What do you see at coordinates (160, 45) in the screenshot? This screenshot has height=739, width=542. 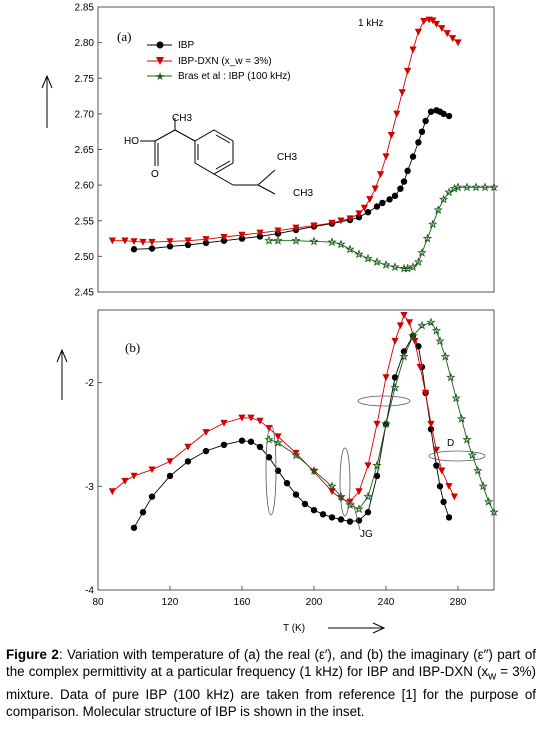 I see `legend-marker-ibp` at bounding box center [160, 45].